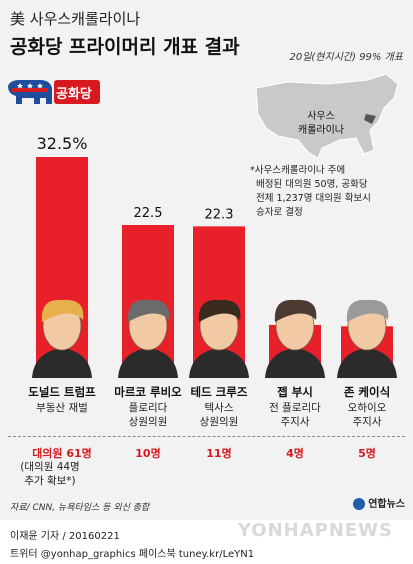 This screenshot has height=564, width=413. I want to click on subtitle: 20일(현지시간) 99% 개표, so click(346, 57).